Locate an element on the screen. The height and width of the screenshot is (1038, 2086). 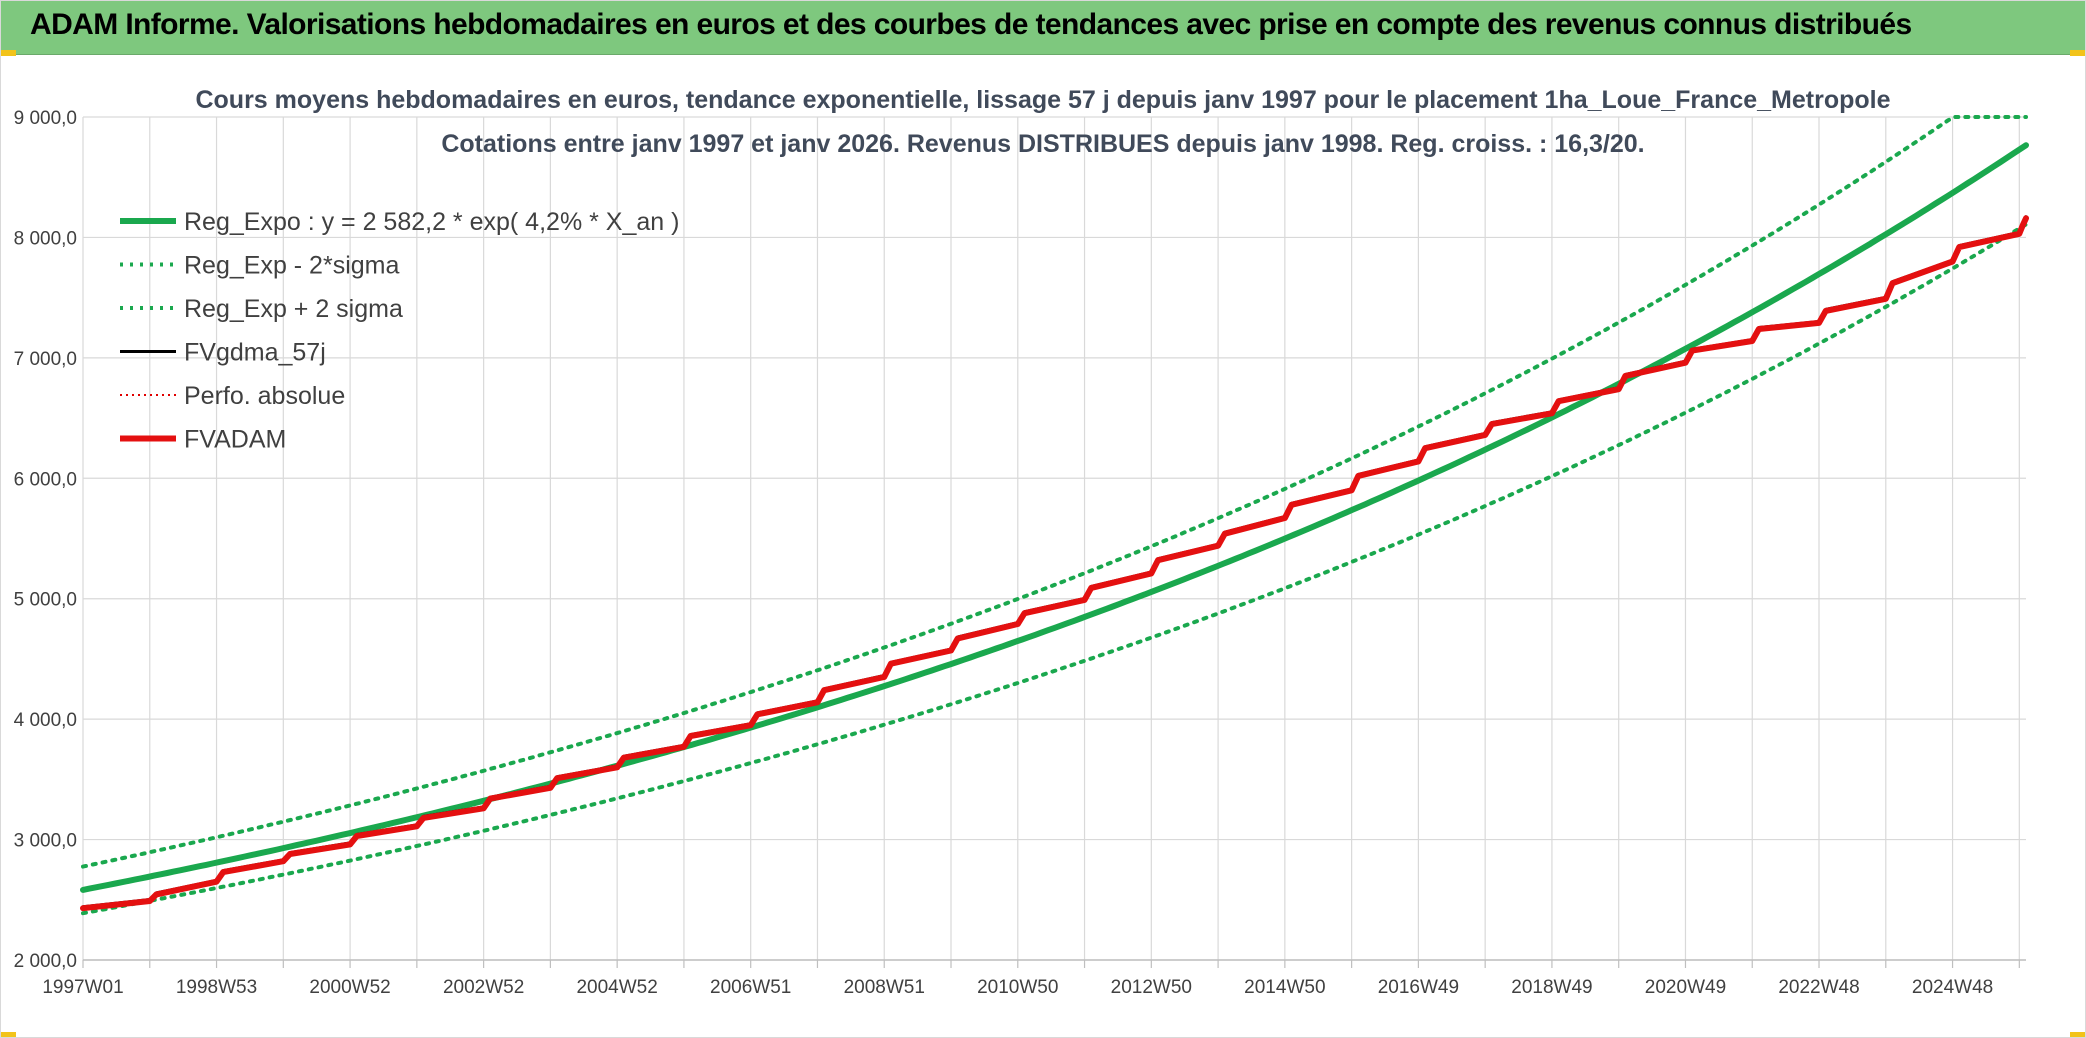
y-tick-label: 4 000,0 is located at coordinates (45, 720).